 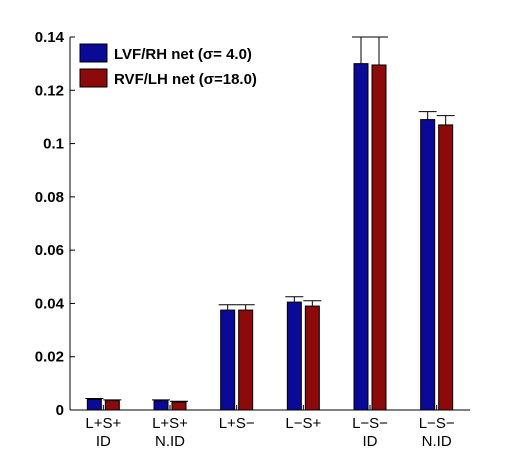 What do you see at coordinates (49, 250) in the screenshot?
I see `y-tick-label: 0.06` at bounding box center [49, 250].